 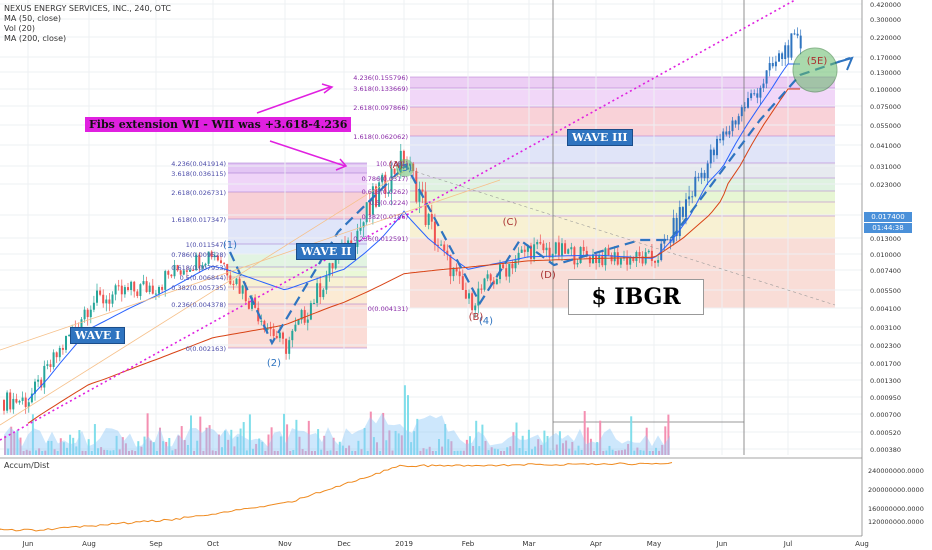 I want to click on study-ma200: MA (200, close), so click(x=35, y=38).